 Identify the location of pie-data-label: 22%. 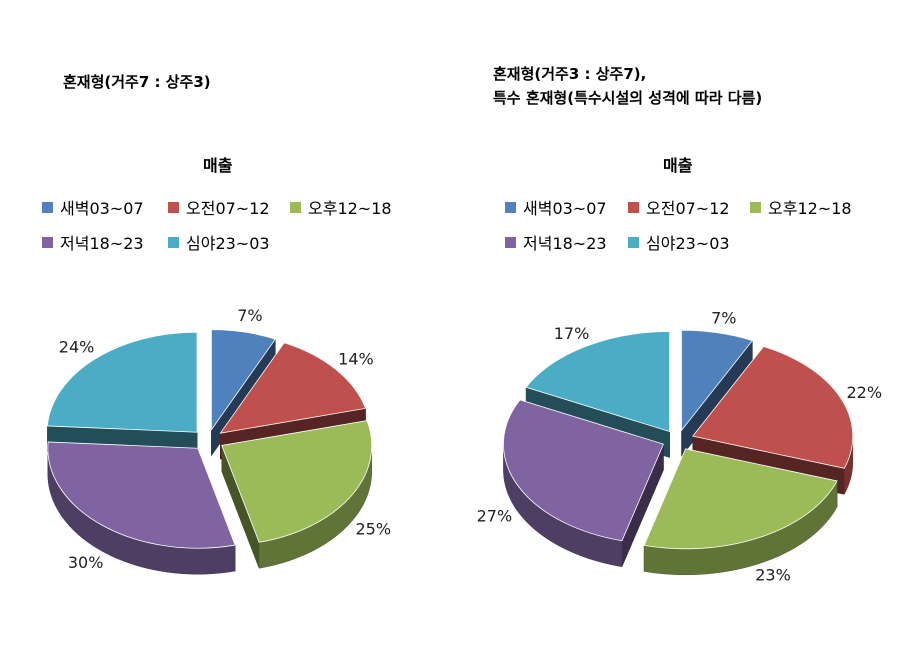
(864, 392).